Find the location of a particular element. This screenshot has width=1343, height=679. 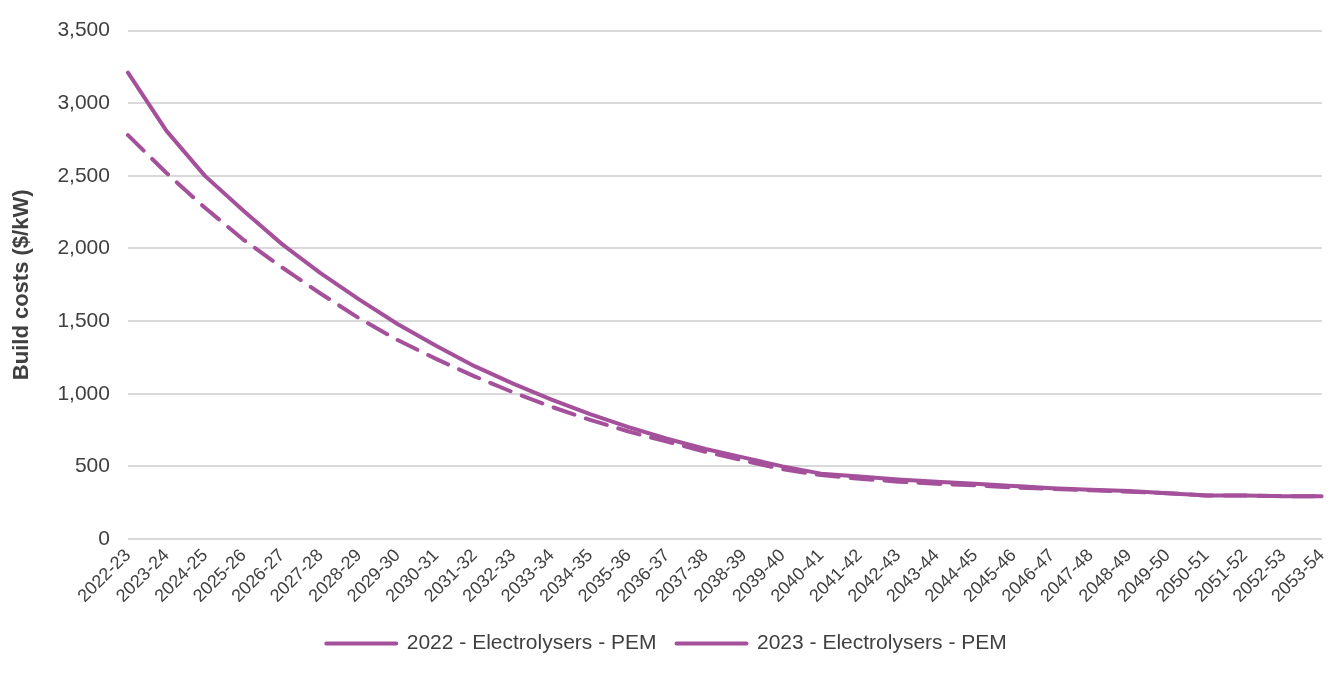

y-tick-label: 2,000 is located at coordinates (83, 247).